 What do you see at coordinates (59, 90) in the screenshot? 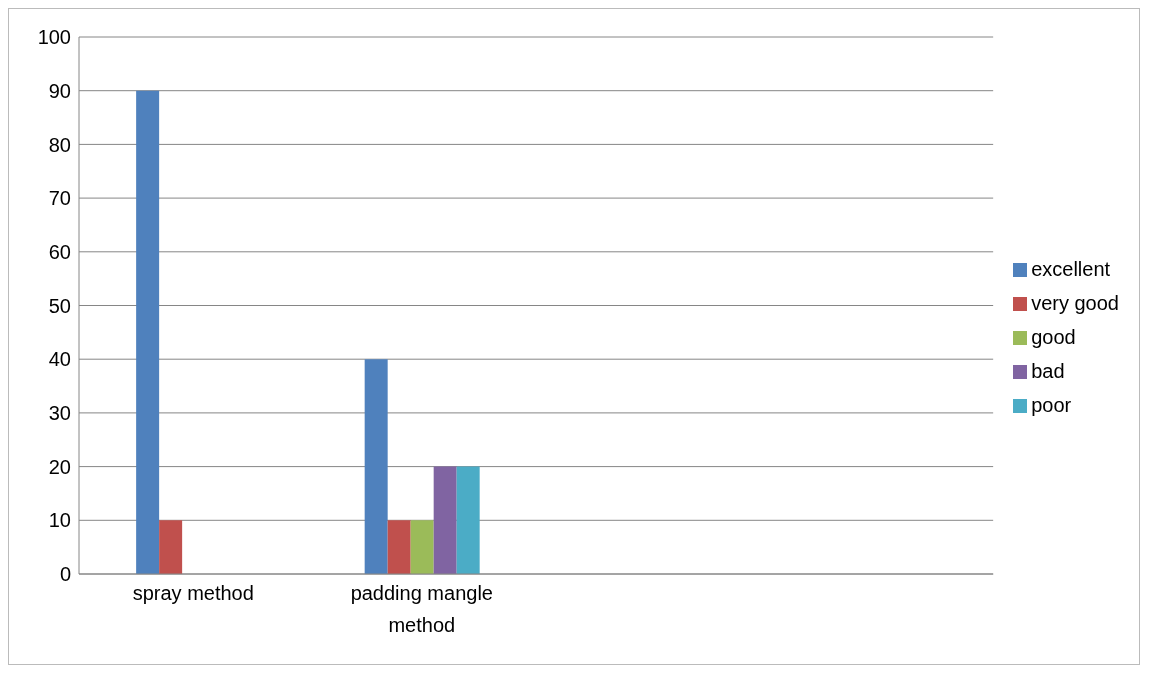
I see `y-tick-label: 90` at bounding box center [59, 90].